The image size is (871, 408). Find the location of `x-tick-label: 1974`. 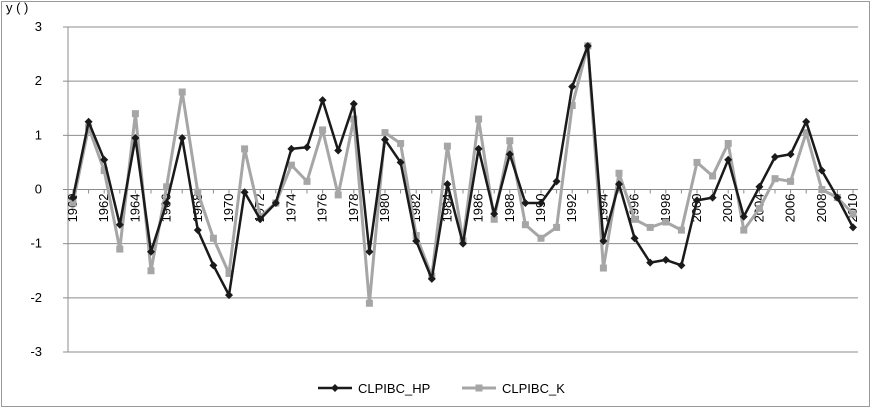

x-tick-label: 1974 is located at coordinates (290, 208).